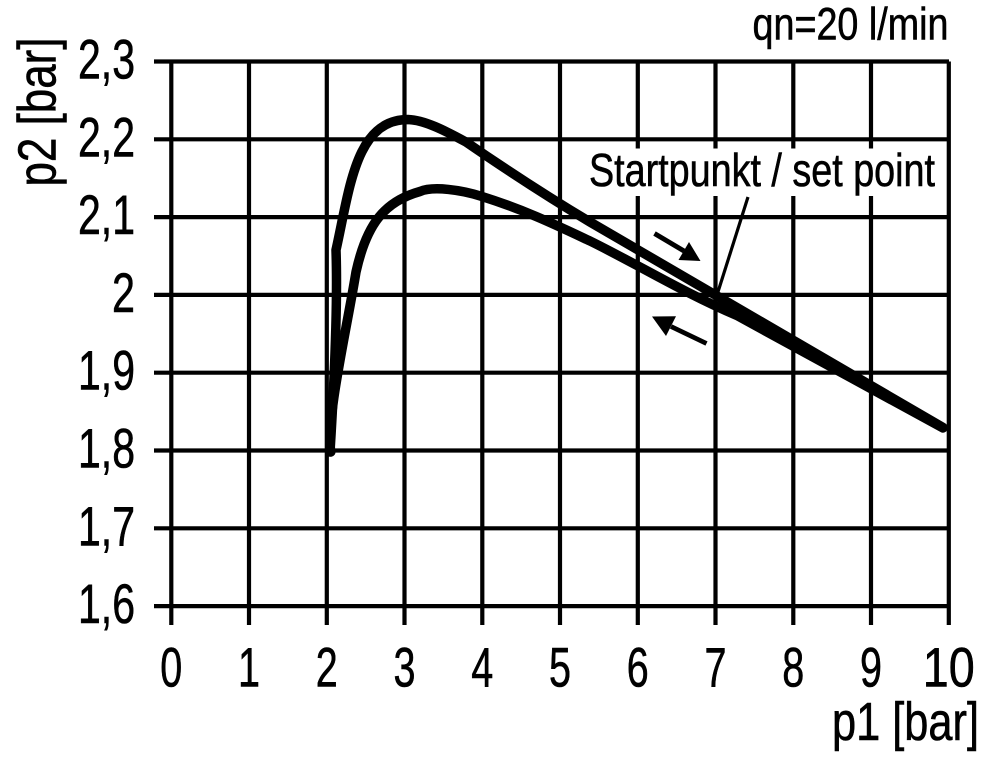  What do you see at coordinates (560, 667) in the screenshot?
I see `svg-text: 5` at bounding box center [560, 667].